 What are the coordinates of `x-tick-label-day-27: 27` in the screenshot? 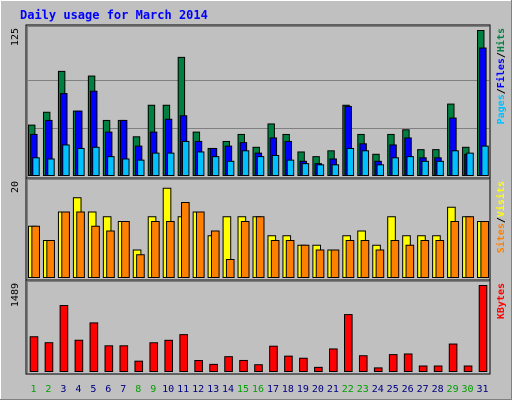 It's located at (423, 389).